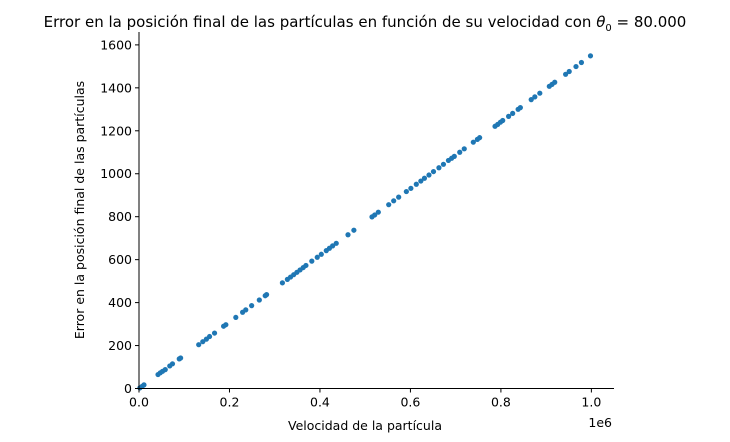  What do you see at coordinates (230, 402) in the screenshot?
I see `x-tick-label: 0.2` at bounding box center [230, 402].